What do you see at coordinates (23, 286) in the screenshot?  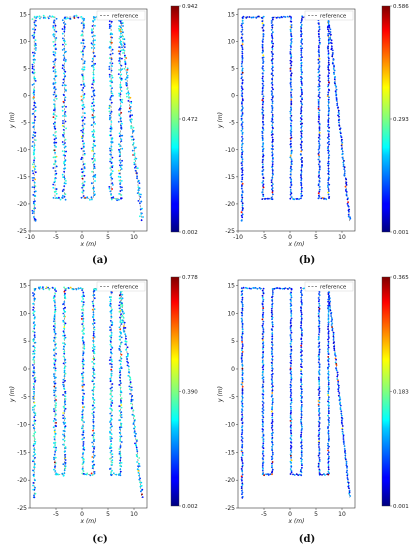 I see `y-tick-label: 15` at bounding box center [23, 286].